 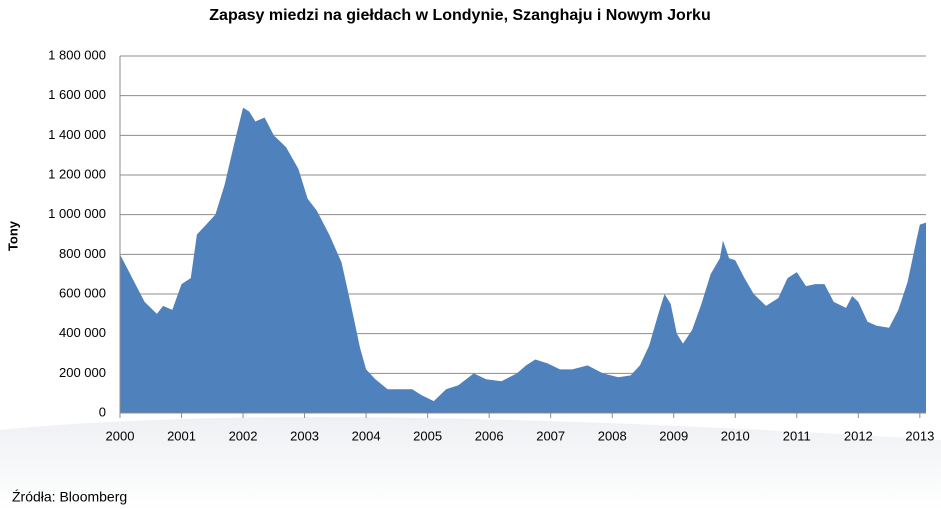 What do you see at coordinates (12, 235) in the screenshot?
I see `y-axis-label: Tony` at bounding box center [12, 235].